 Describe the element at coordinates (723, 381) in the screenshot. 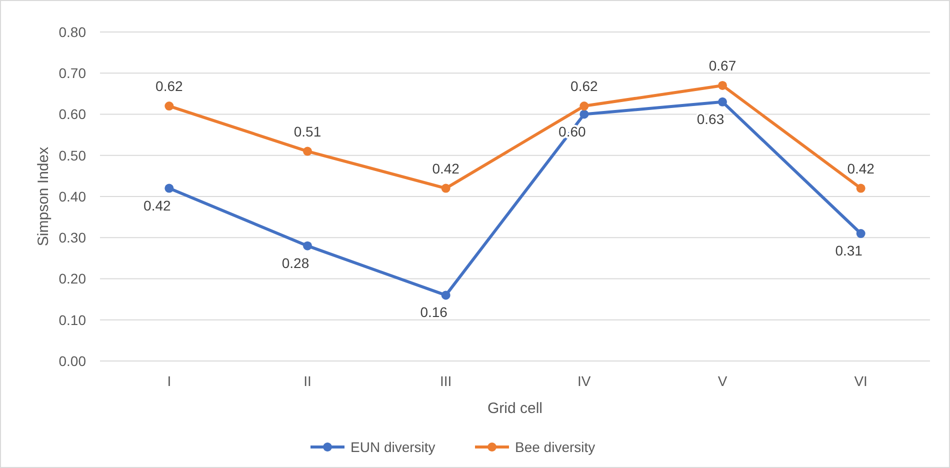

I see `x-tick-label: V` at that location.